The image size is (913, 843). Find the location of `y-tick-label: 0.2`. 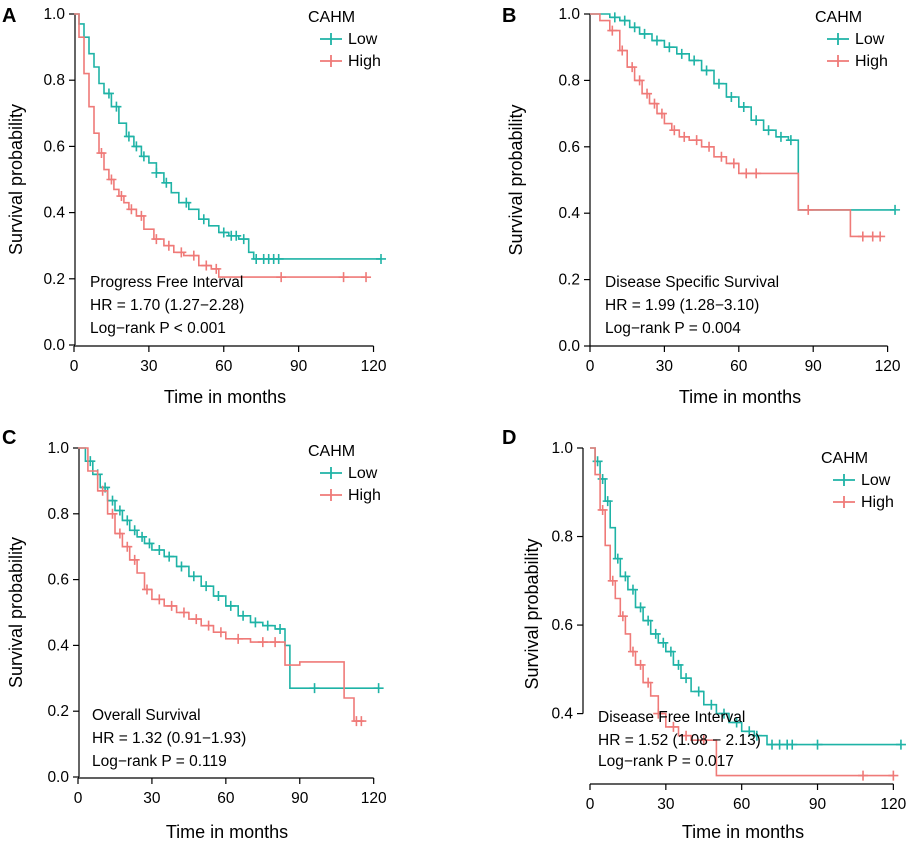

y-tick-label: 0.2 is located at coordinates (569, 280).